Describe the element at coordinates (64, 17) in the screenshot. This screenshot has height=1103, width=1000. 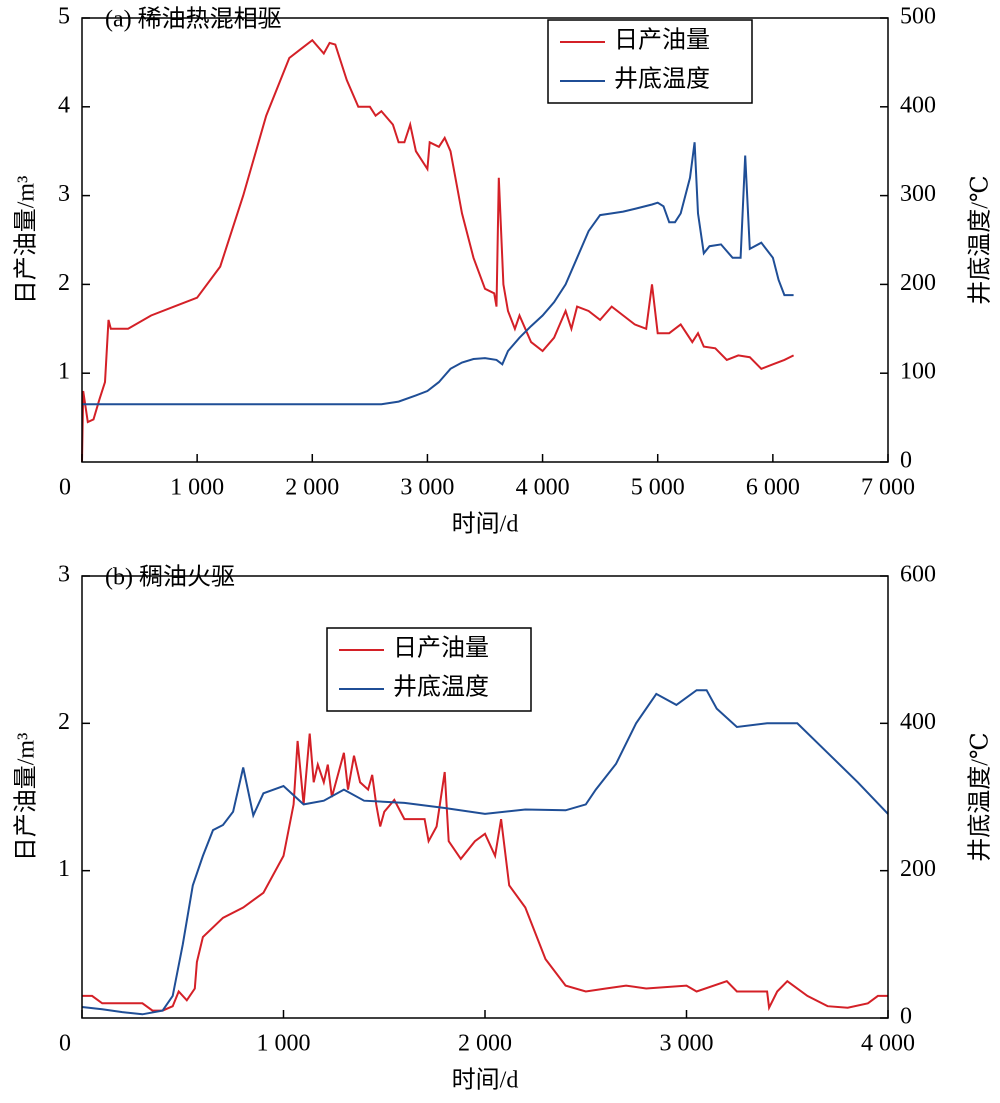
I see `y-tick-label: 5` at that location.